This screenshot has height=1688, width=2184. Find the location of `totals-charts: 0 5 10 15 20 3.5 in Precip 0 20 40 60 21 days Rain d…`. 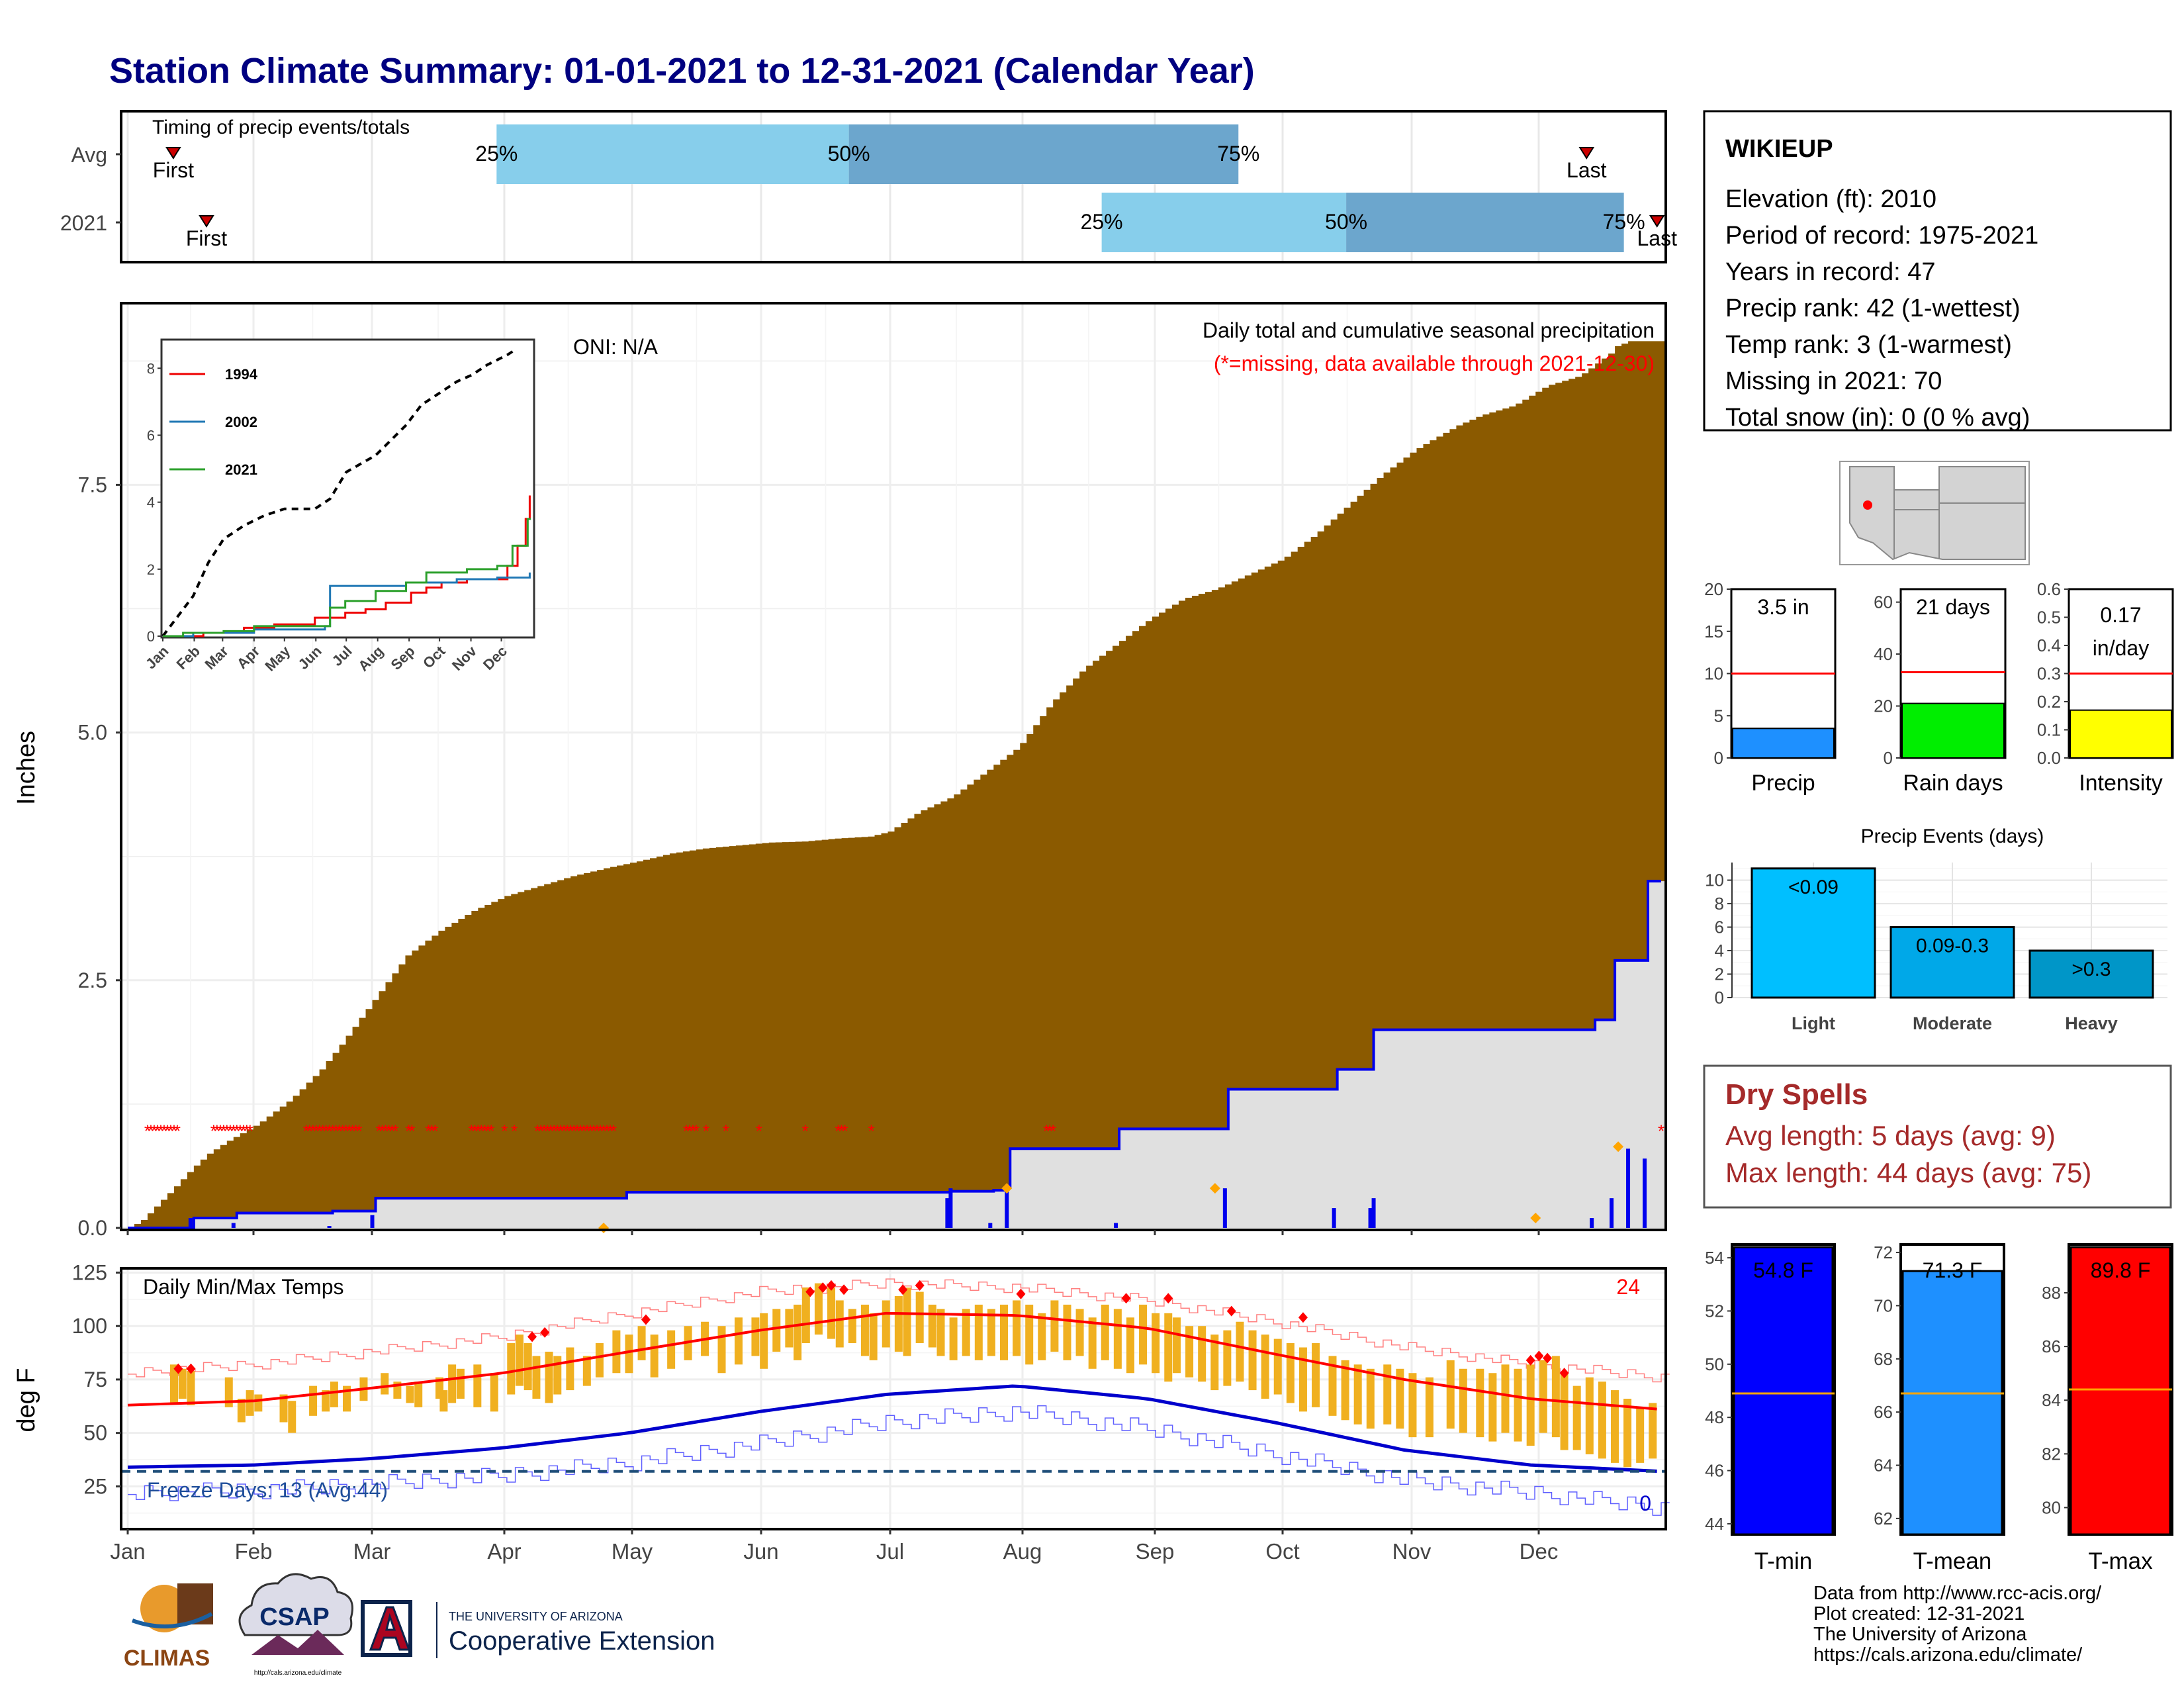

totals-charts: 0 5 10 15 20 3.5 in Precip 0 20 40 60 21 days Rain d… is located at coordinates (1939, 687).